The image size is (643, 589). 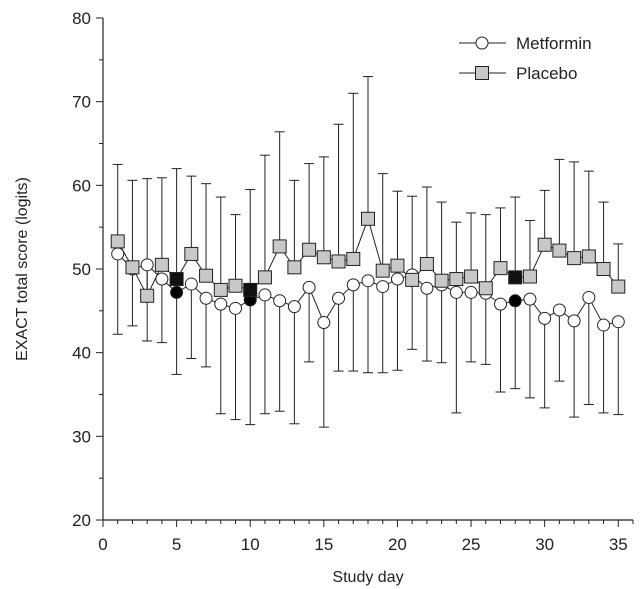 What do you see at coordinates (102, 544) in the screenshot?
I see `x-tick-label: 0` at bounding box center [102, 544].